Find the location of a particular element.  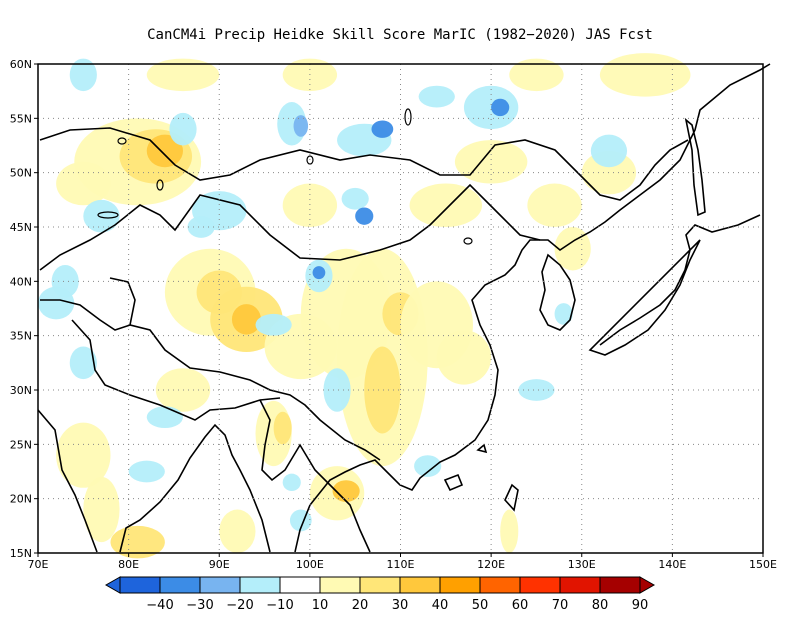

lakes is located at coordinates (285, 176).